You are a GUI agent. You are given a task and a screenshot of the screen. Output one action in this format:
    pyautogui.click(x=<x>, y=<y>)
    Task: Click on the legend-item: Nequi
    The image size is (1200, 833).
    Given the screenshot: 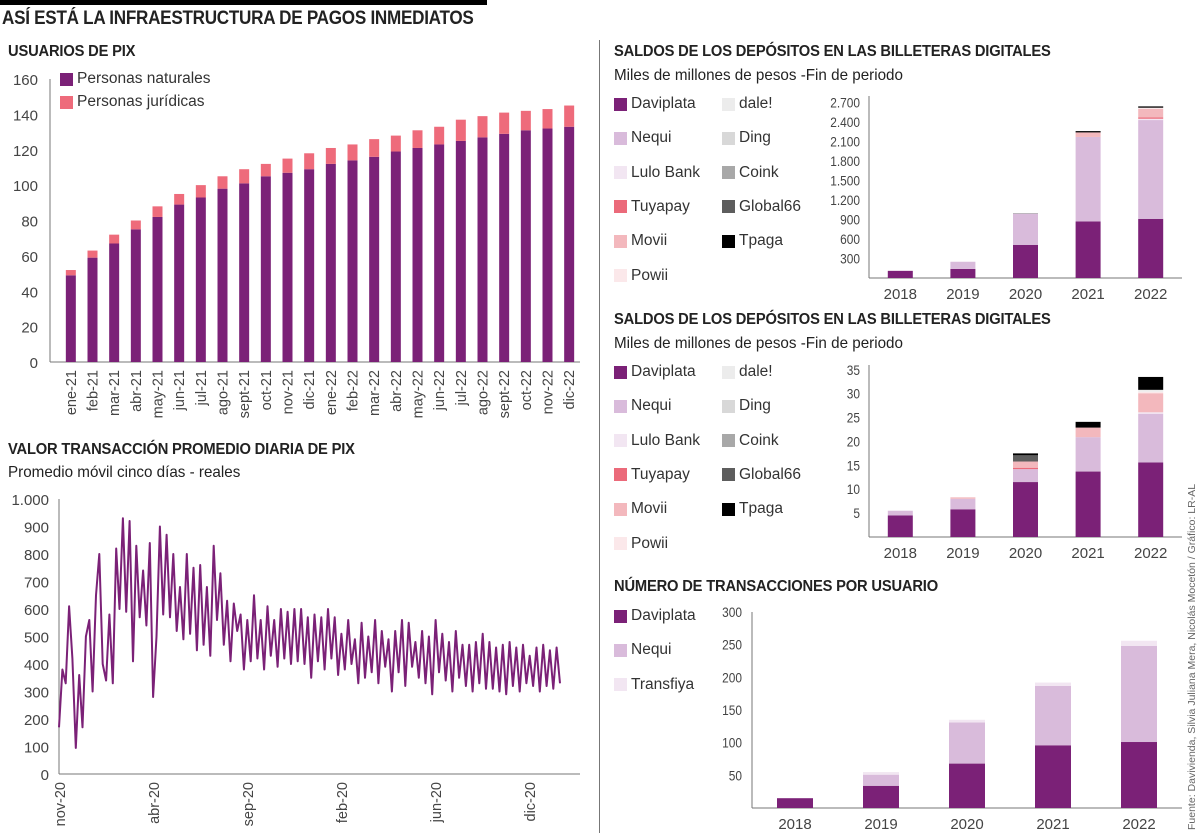 What is the action you would take?
    pyautogui.click(x=643, y=650)
    